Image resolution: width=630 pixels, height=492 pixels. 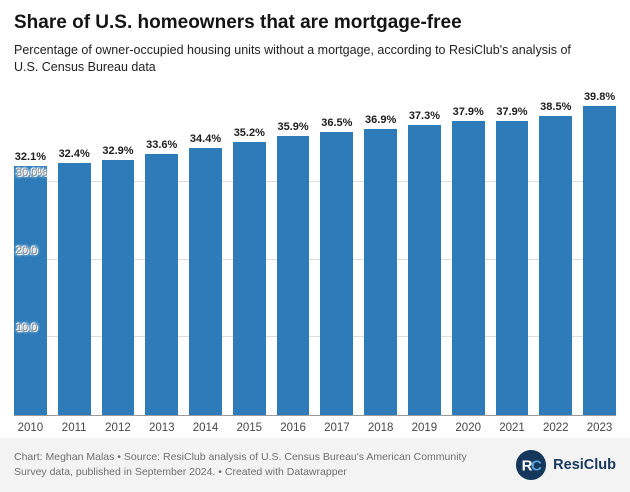 I want to click on bar-column: 35.2%, so click(x=249, y=270).